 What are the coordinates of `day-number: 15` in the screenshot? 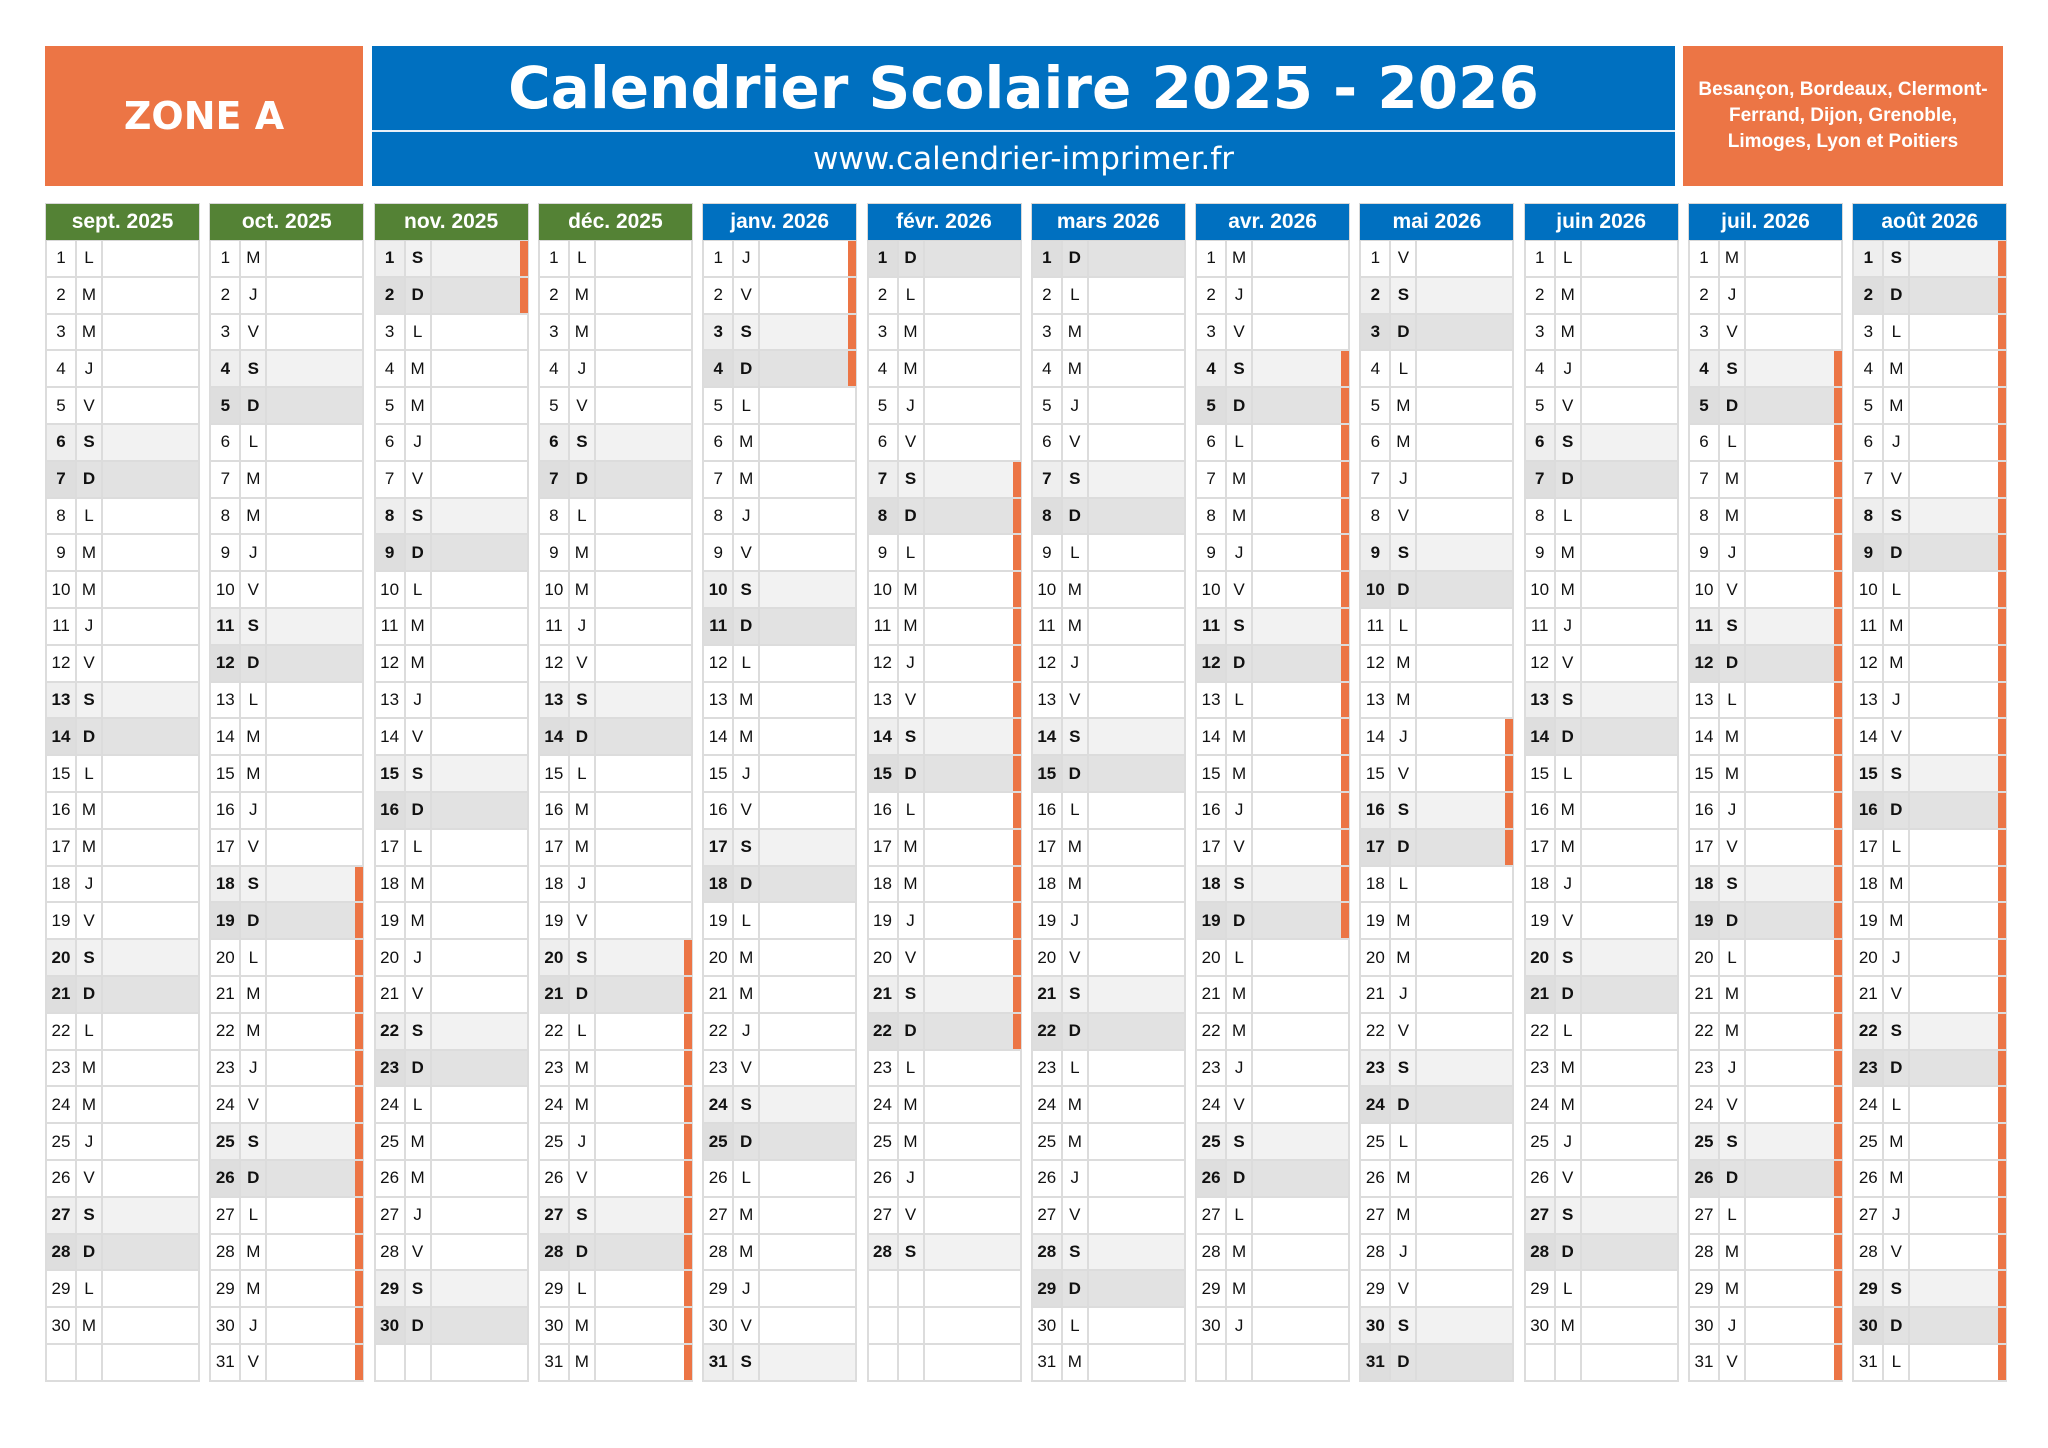 It's located at (1869, 773).